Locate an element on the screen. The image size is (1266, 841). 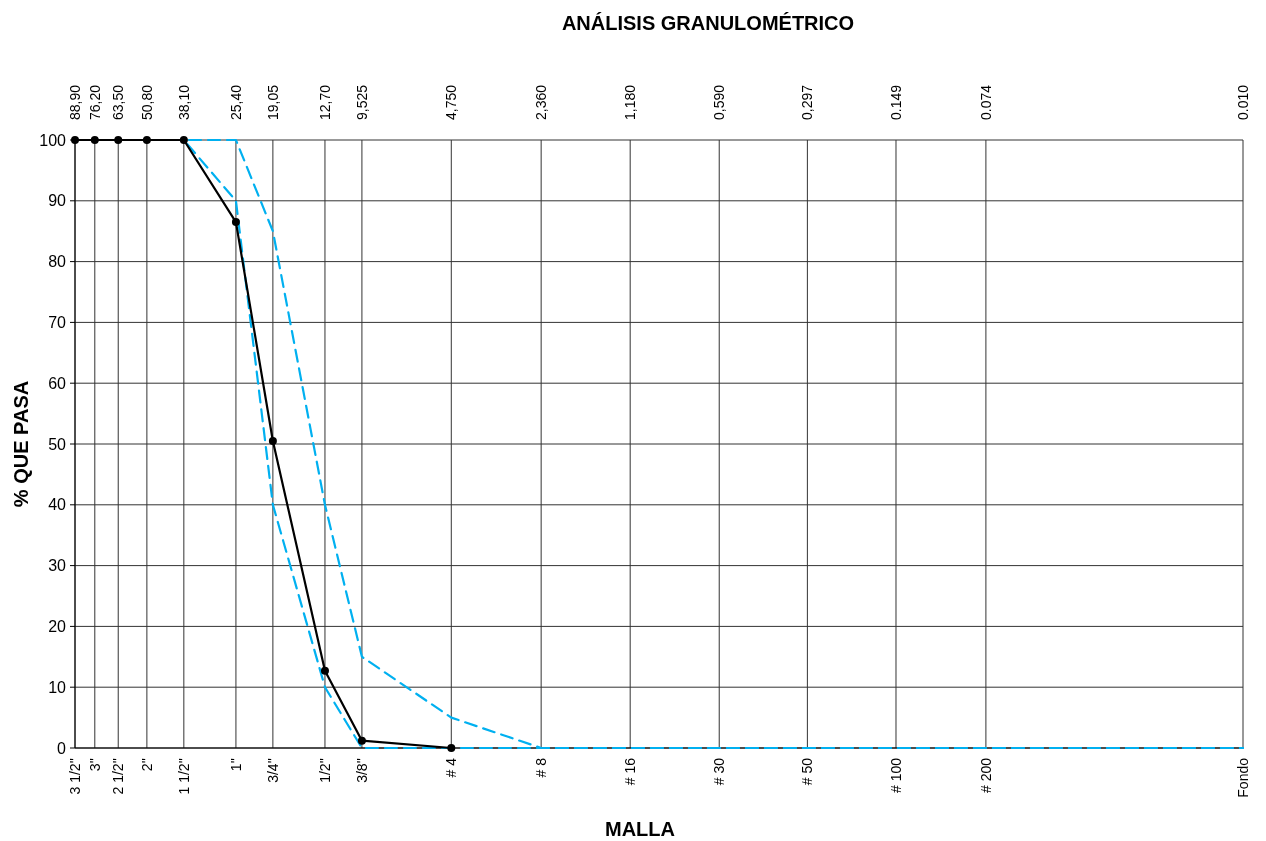
text: 2 1/2'' is located at coordinates (118, 776).